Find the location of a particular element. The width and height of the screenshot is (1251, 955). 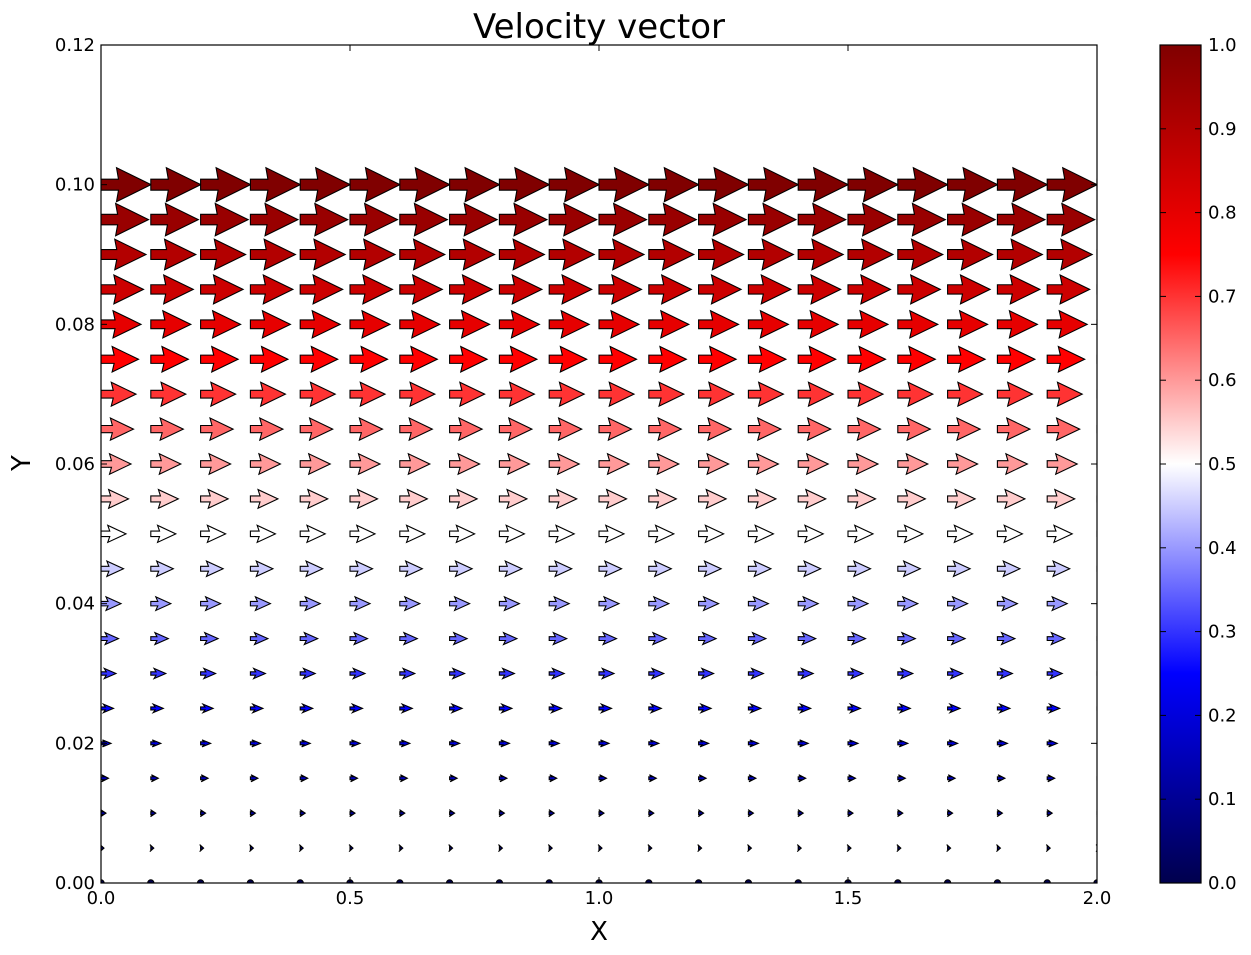

y-tick-label: 0.06 is located at coordinates (75, 464).